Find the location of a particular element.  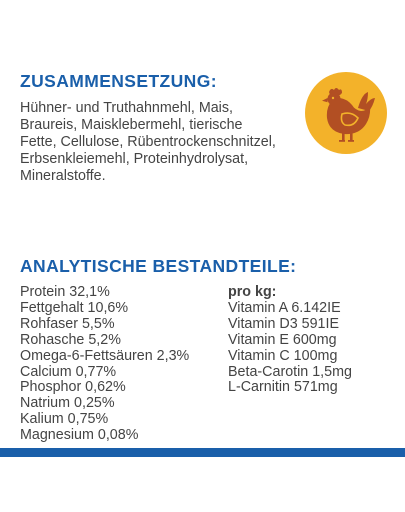

additives-heading: pro kg: is located at coordinates (252, 292).